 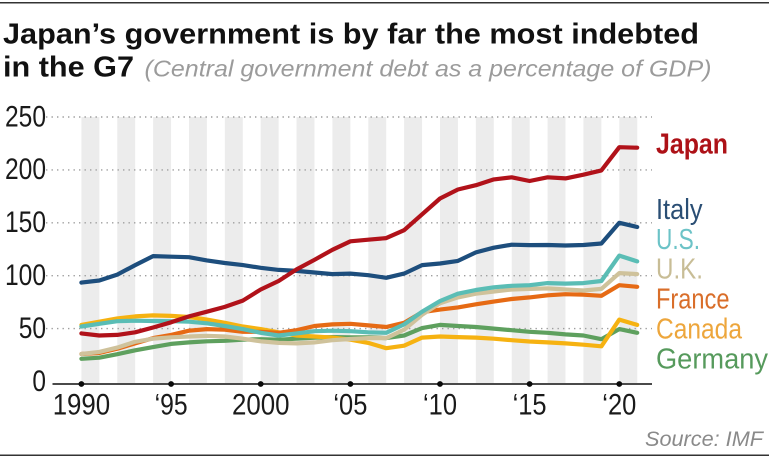 I want to click on svg-text: 100, so click(x=25, y=275).